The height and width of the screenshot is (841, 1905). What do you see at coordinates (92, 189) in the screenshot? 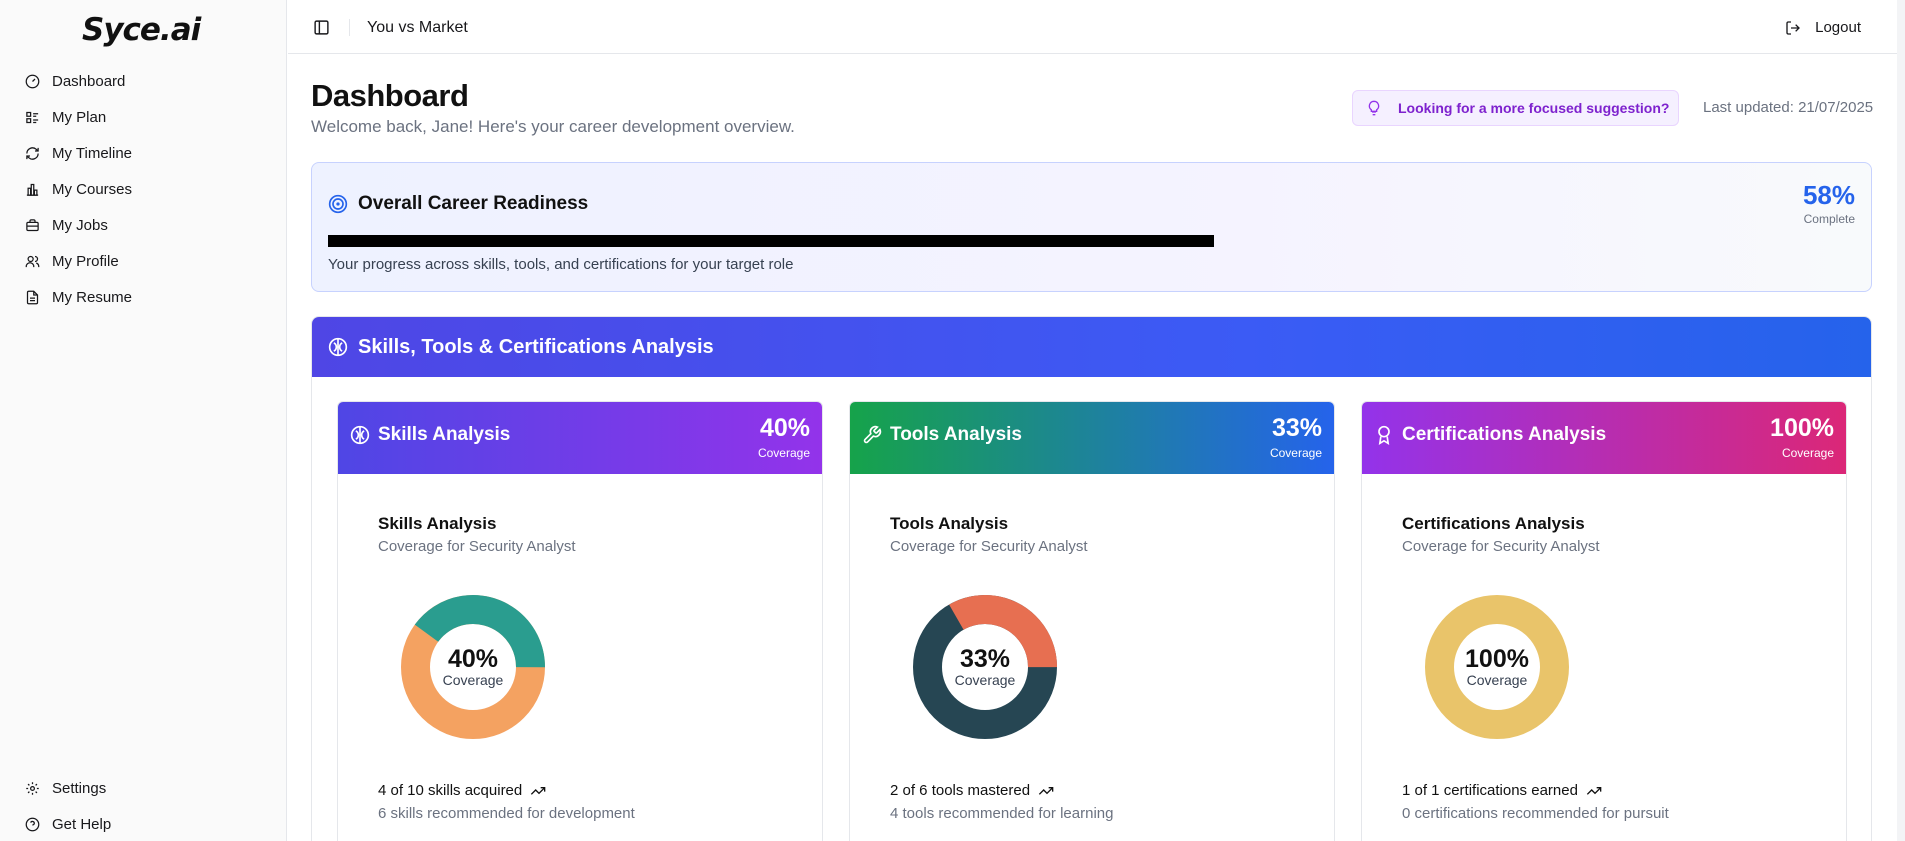
I see `sidebar-item-label: My Courses` at bounding box center [92, 189].